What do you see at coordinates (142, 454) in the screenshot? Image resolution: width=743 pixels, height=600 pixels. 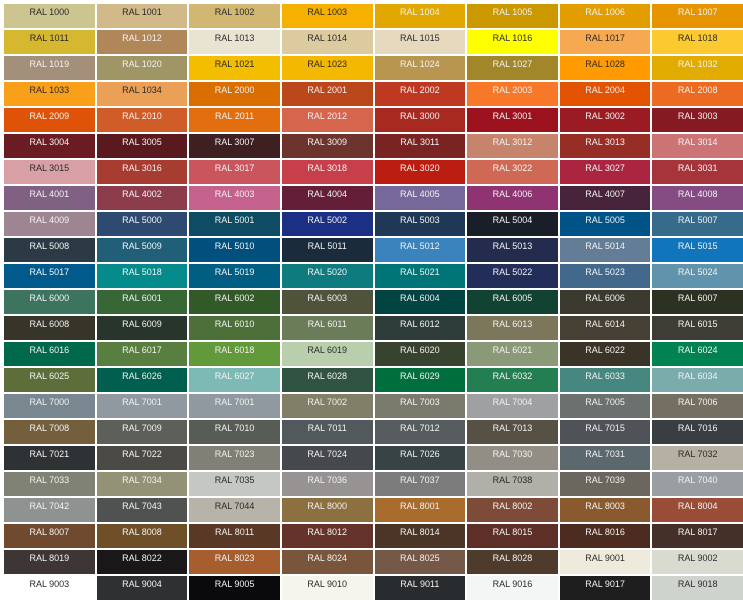 I see `swatch-label: RAL 7022` at bounding box center [142, 454].